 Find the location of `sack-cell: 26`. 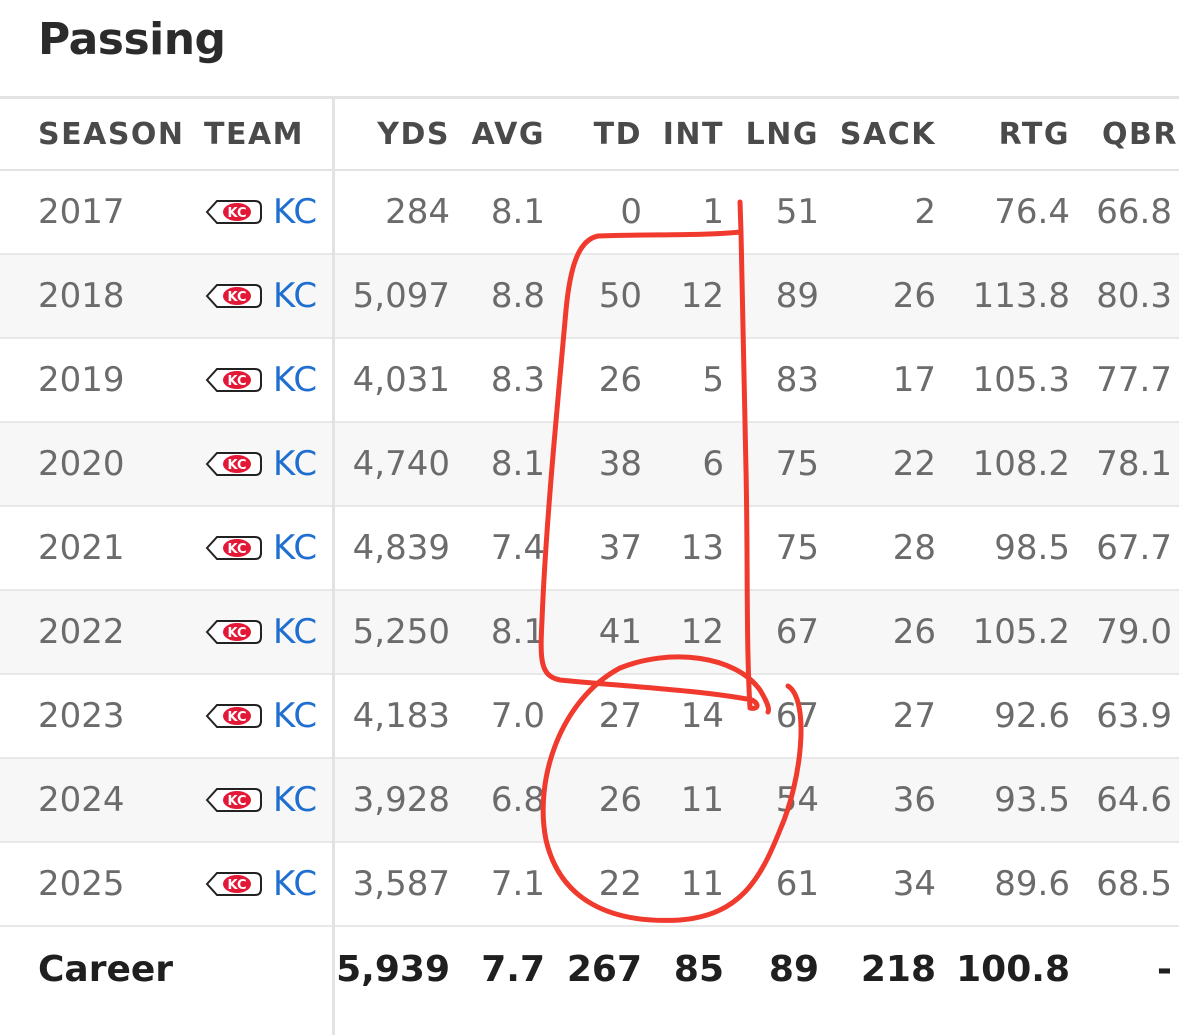

sack-cell: 26 is located at coordinates (914, 296).